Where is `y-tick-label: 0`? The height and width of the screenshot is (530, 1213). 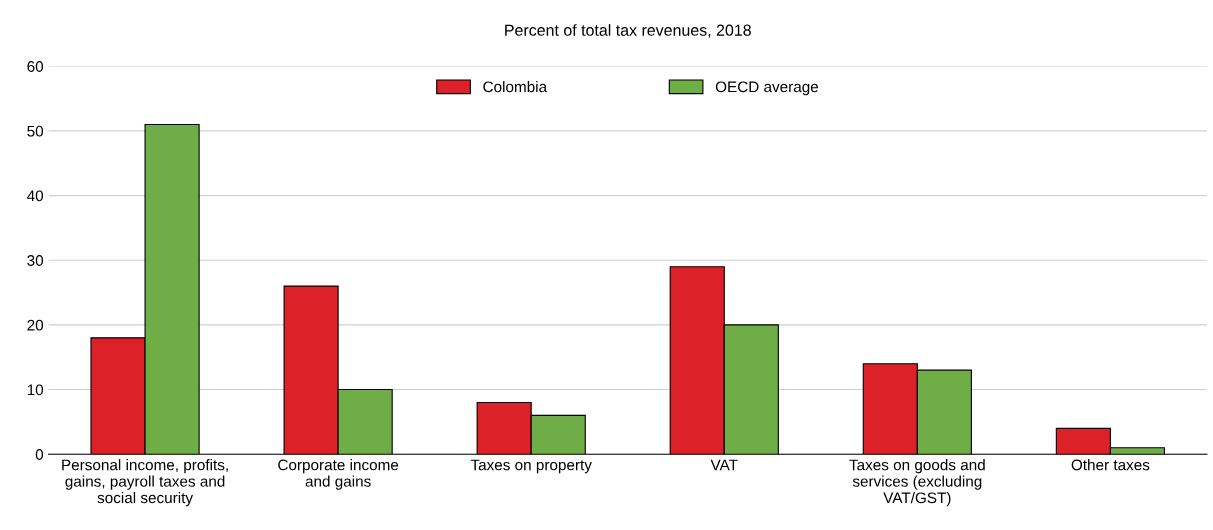
y-tick-label: 0 is located at coordinates (39, 454).